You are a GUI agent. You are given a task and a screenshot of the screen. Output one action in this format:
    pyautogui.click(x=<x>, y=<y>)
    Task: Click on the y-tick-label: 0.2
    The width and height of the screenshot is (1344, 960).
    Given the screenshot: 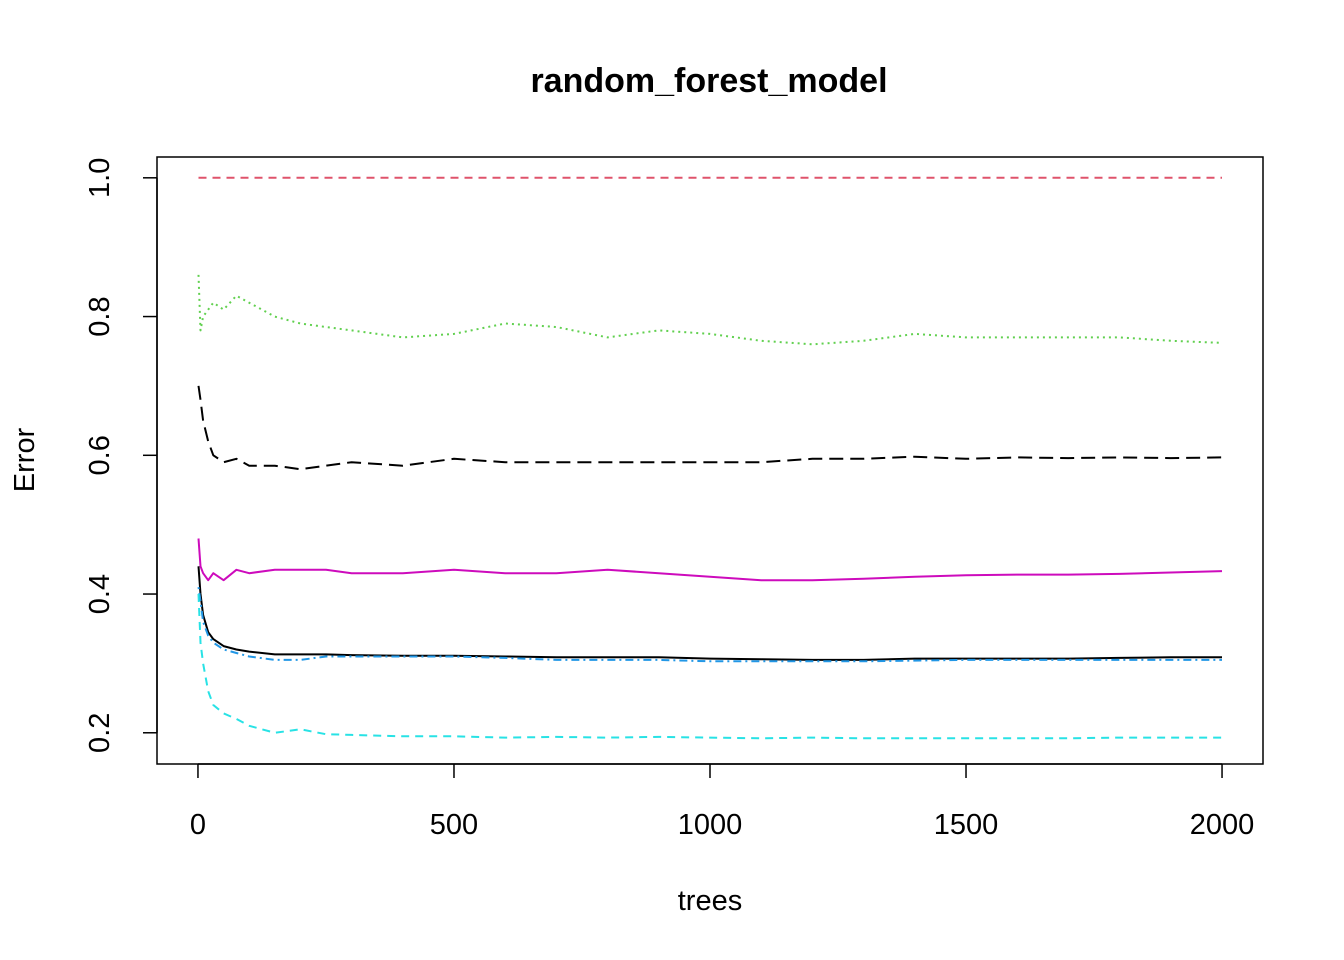 What is the action you would take?
    pyautogui.click(x=100, y=733)
    